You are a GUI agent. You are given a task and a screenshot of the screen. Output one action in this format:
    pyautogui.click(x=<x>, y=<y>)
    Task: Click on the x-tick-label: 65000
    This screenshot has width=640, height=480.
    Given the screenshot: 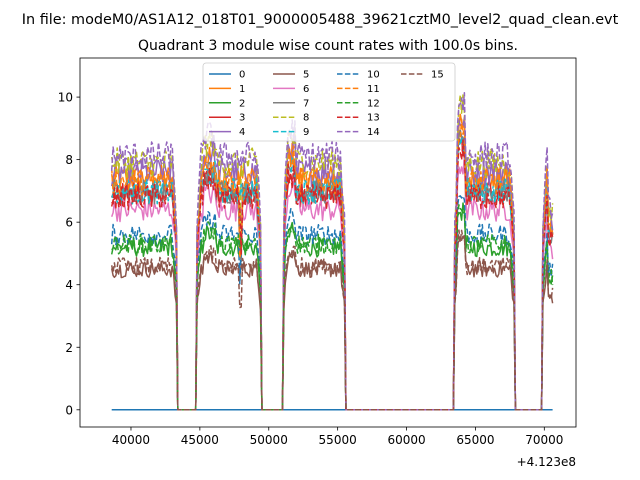 What is the action you would take?
    pyautogui.click(x=475, y=440)
    